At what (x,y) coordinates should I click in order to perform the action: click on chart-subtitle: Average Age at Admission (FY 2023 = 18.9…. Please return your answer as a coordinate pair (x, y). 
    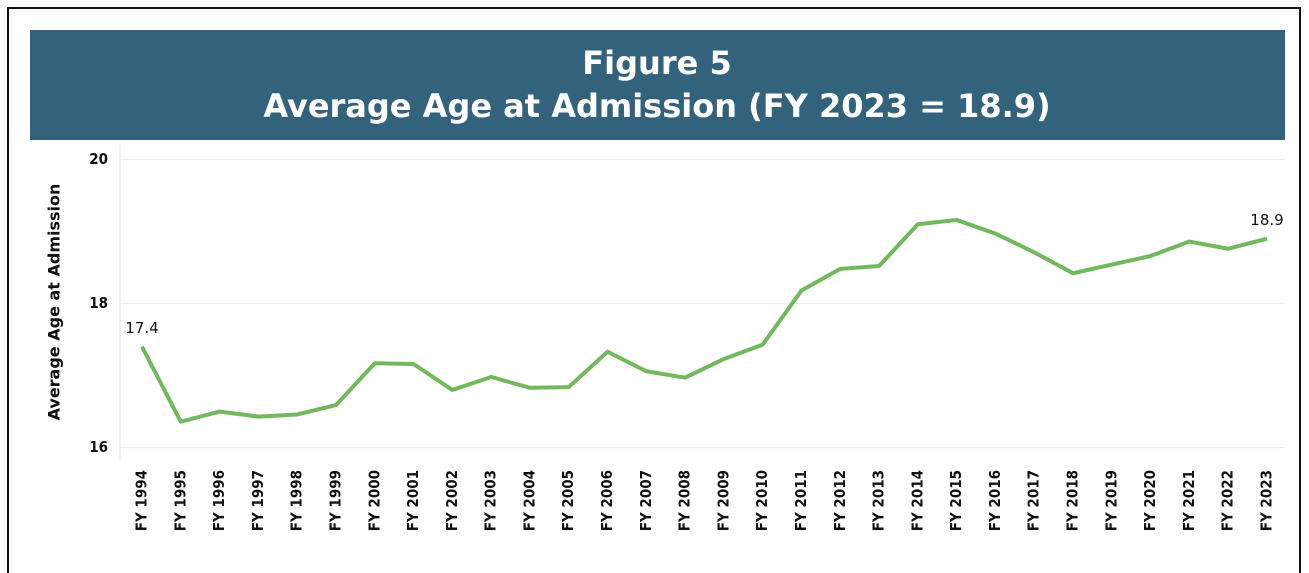
    Looking at the image, I should click on (656, 106).